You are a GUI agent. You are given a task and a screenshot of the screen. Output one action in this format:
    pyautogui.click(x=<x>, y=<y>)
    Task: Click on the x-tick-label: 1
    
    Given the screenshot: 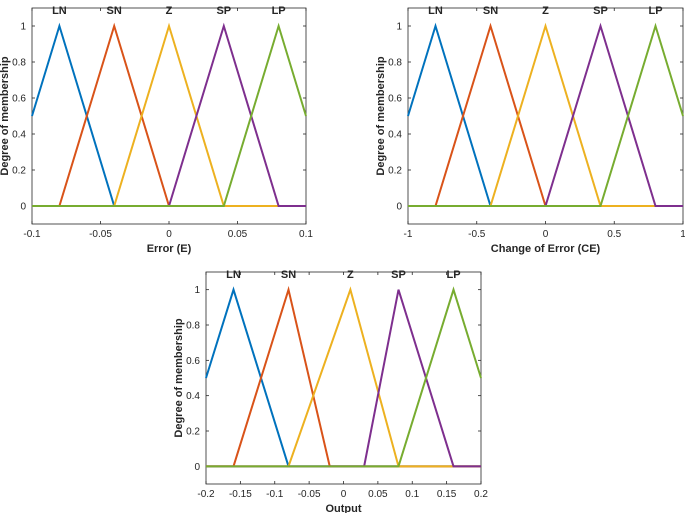 What is the action you would take?
    pyautogui.click(x=682, y=234)
    